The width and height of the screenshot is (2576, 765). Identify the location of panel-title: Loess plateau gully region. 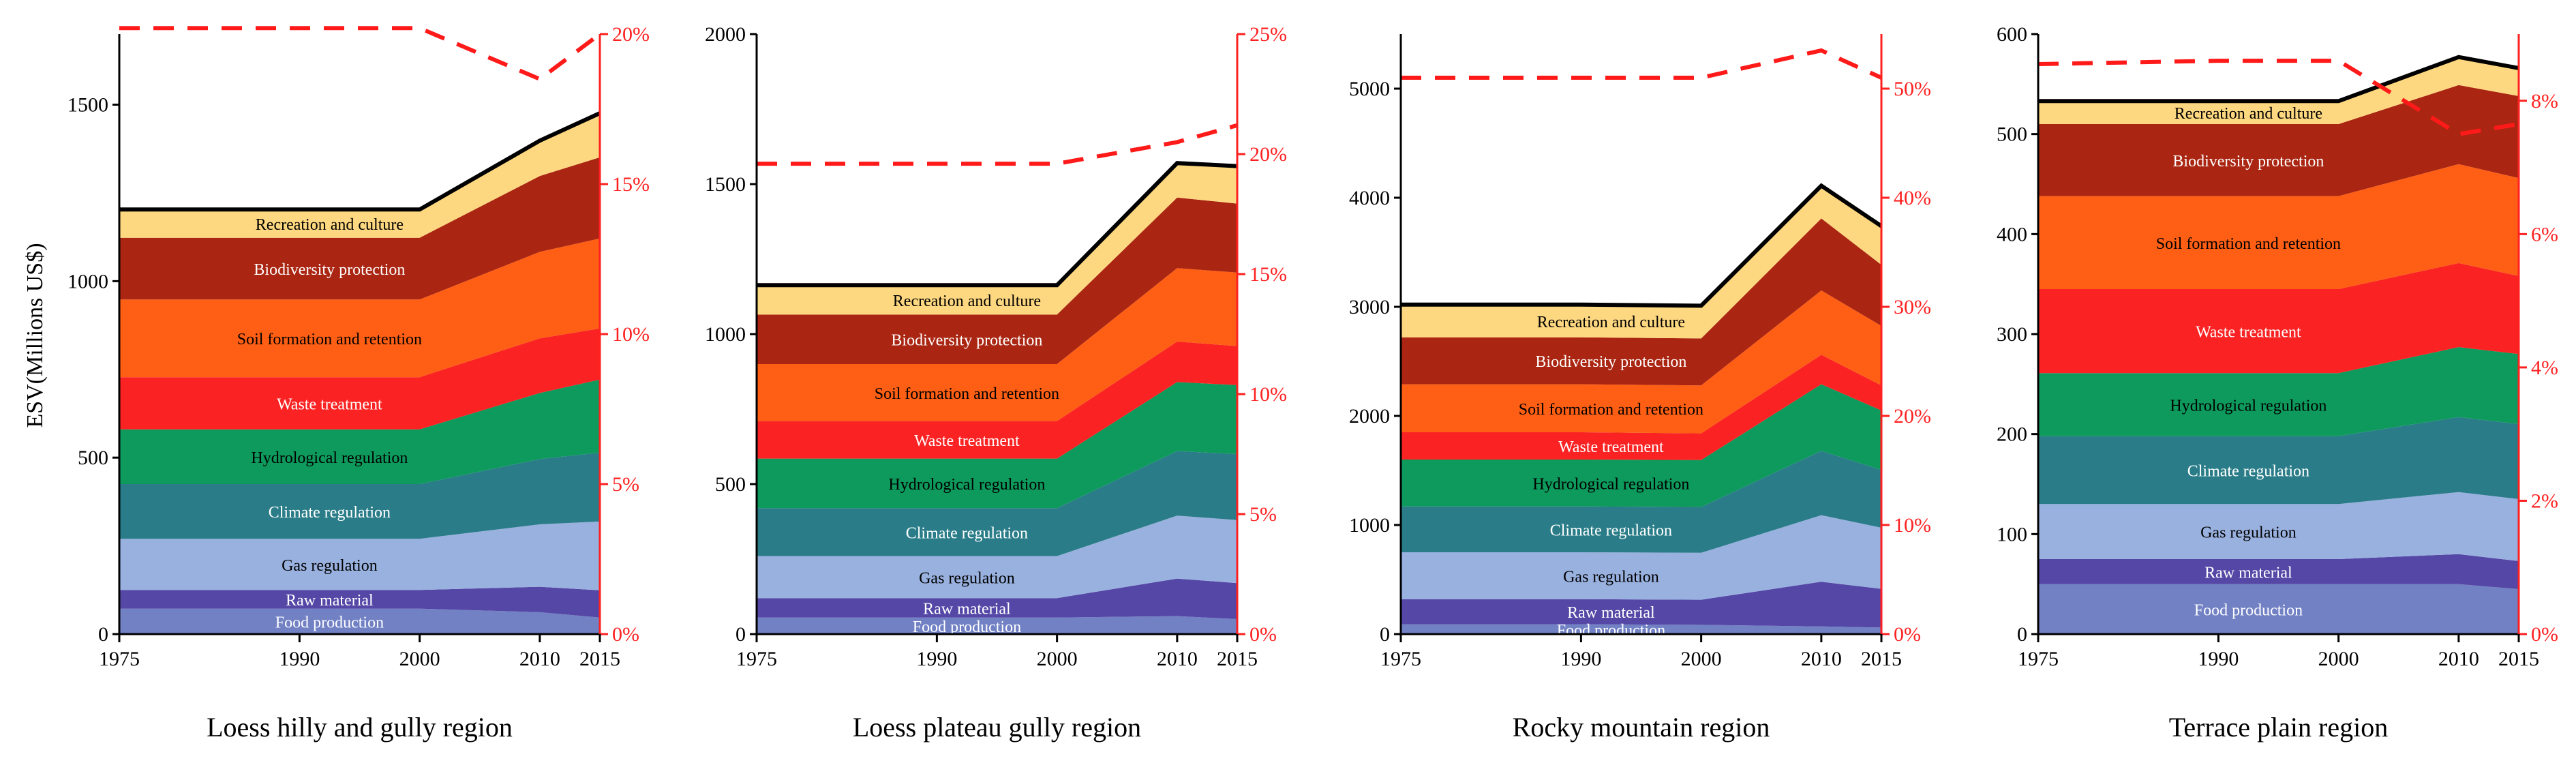
(997, 727).